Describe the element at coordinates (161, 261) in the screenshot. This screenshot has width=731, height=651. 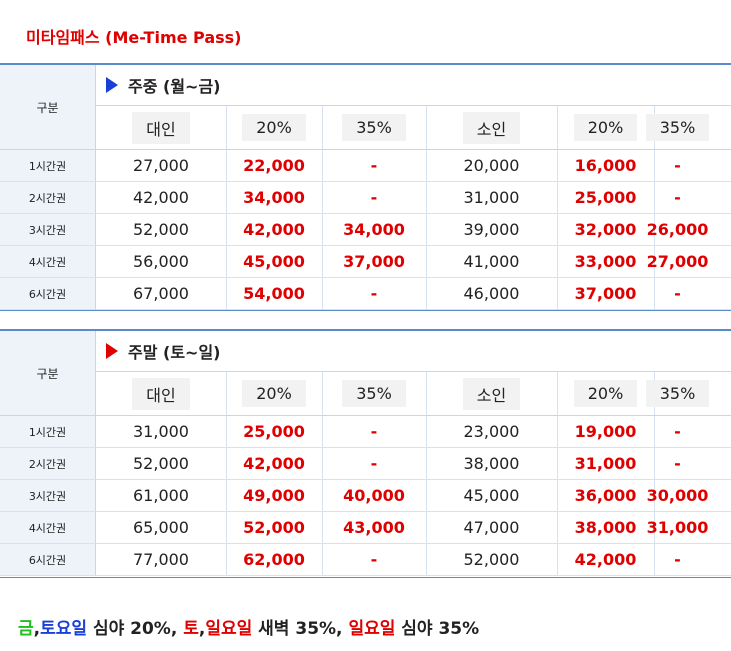
I see `table-cell: 56,000` at that location.